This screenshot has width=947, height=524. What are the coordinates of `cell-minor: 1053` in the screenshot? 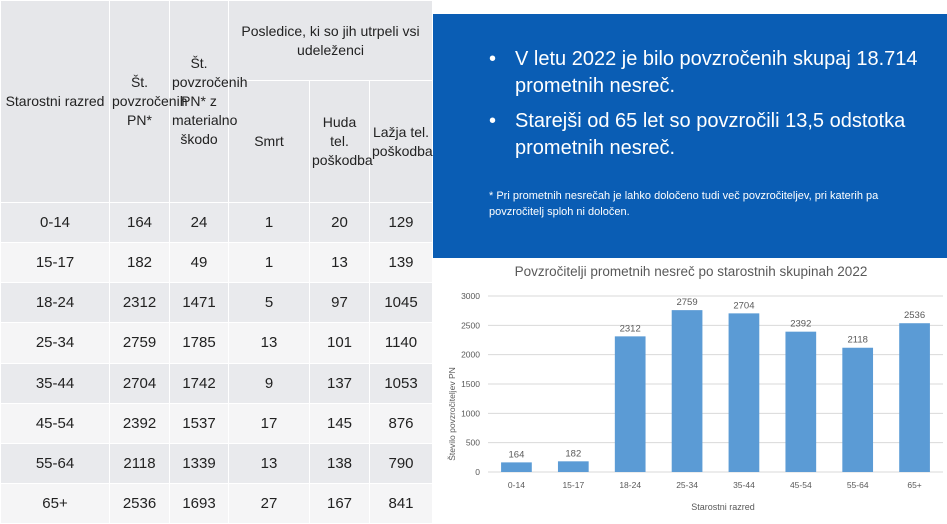 It's located at (401, 383).